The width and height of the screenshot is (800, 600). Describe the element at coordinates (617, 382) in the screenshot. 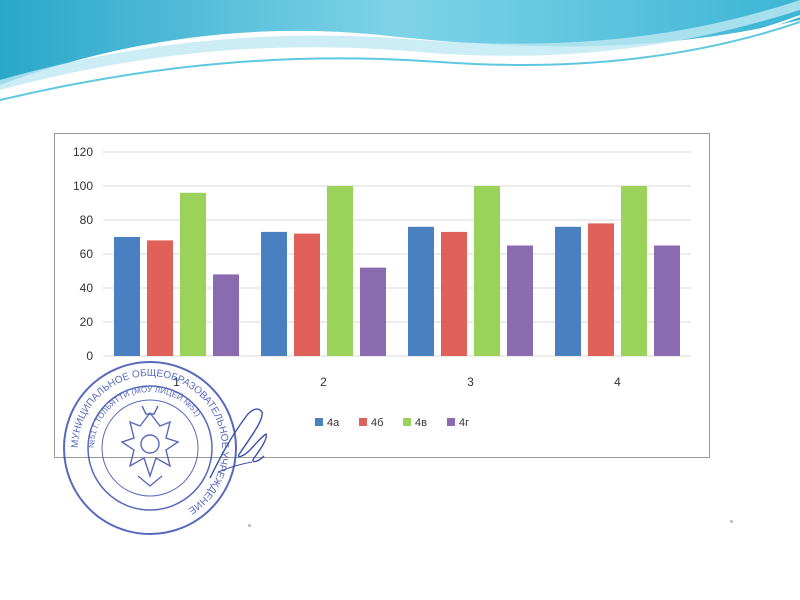

I see `x-tick-label: 4` at that location.